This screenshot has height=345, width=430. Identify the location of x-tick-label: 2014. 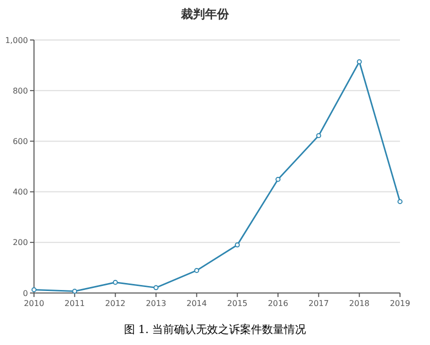
(196, 303).